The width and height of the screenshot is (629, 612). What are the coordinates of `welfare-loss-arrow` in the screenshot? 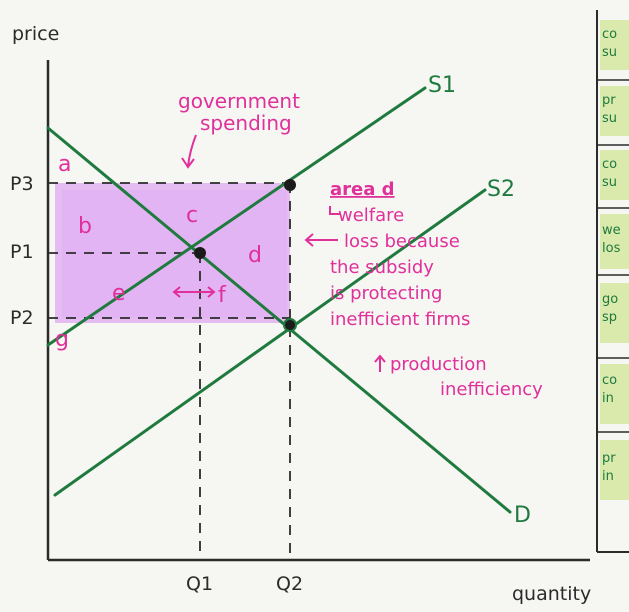 It's located at (322, 226).